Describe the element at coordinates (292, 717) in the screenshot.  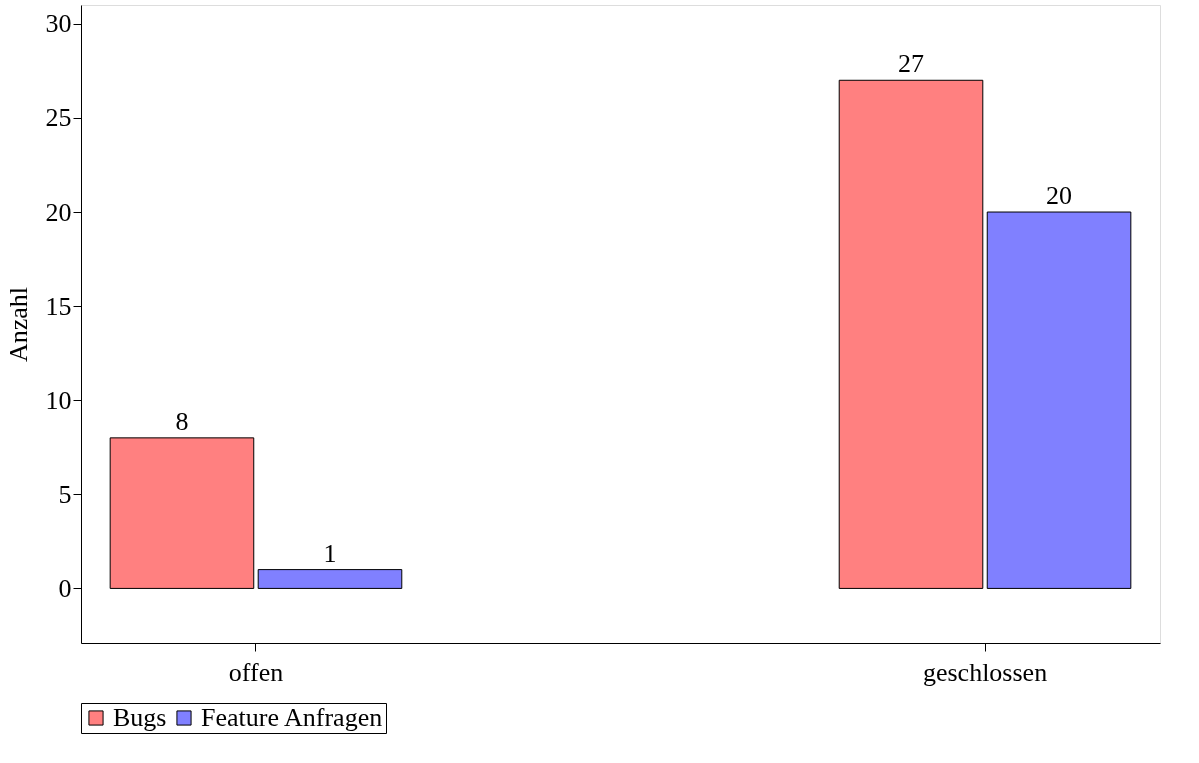
I see `legend-label: Feature Anfragen` at that location.